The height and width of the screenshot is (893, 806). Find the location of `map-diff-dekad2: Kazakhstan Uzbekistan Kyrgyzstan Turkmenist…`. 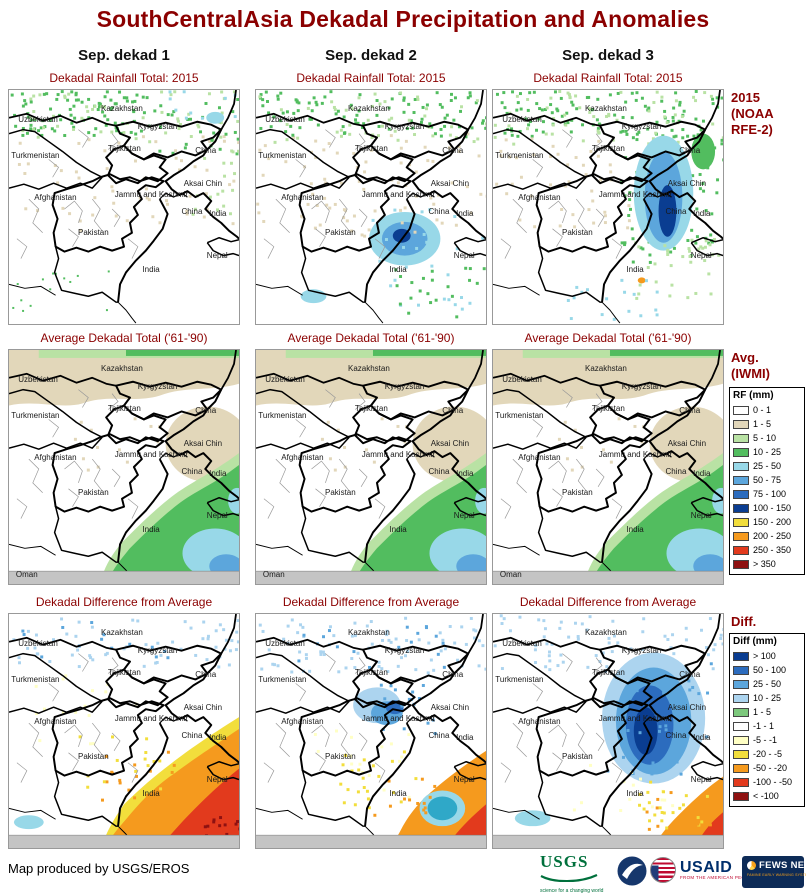

map-diff-dekad2: Kazakhstan Uzbekistan Kyrgyzstan Turkmenist… is located at coordinates (371, 731).